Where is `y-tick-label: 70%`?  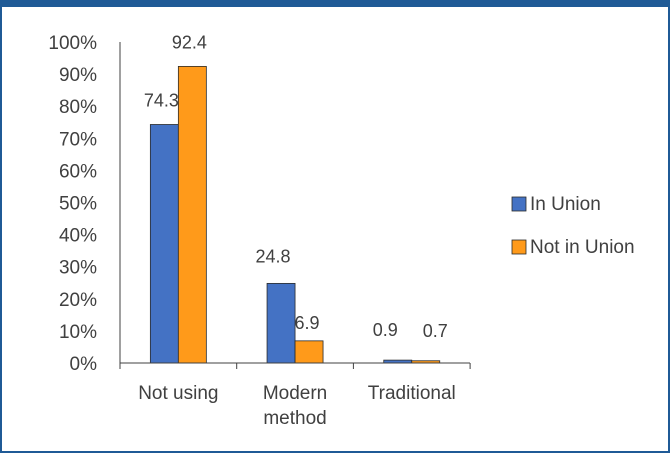
y-tick-label: 70% is located at coordinates (78, 139).